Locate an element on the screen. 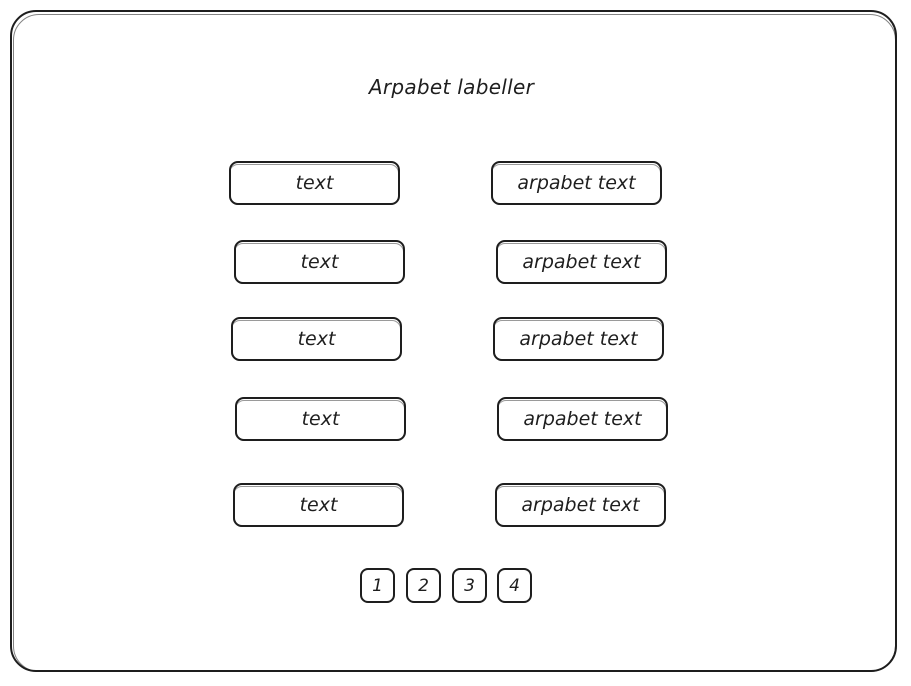 This screenshot has width=911, height=686. arpabet-field-1: arpabet text is located at coordinates (576, 183).